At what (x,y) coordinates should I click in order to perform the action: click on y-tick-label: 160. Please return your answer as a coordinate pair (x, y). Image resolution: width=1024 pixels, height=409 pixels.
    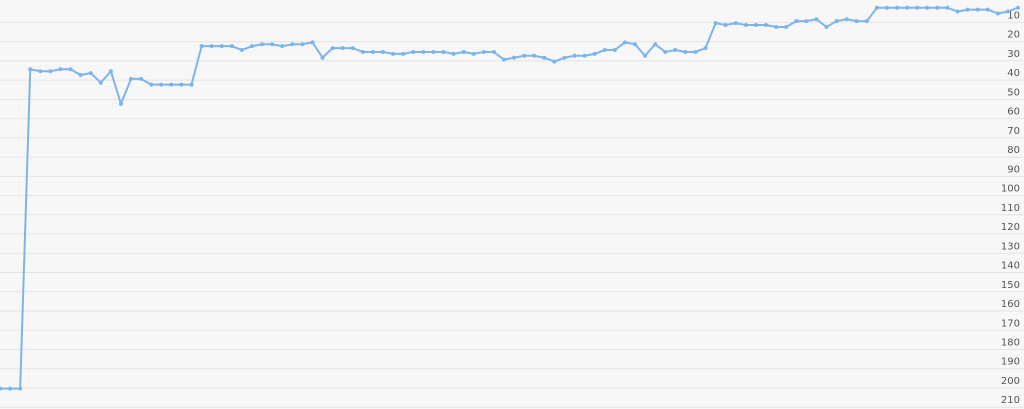
    Looking at the image, I should click on (1010, 304).